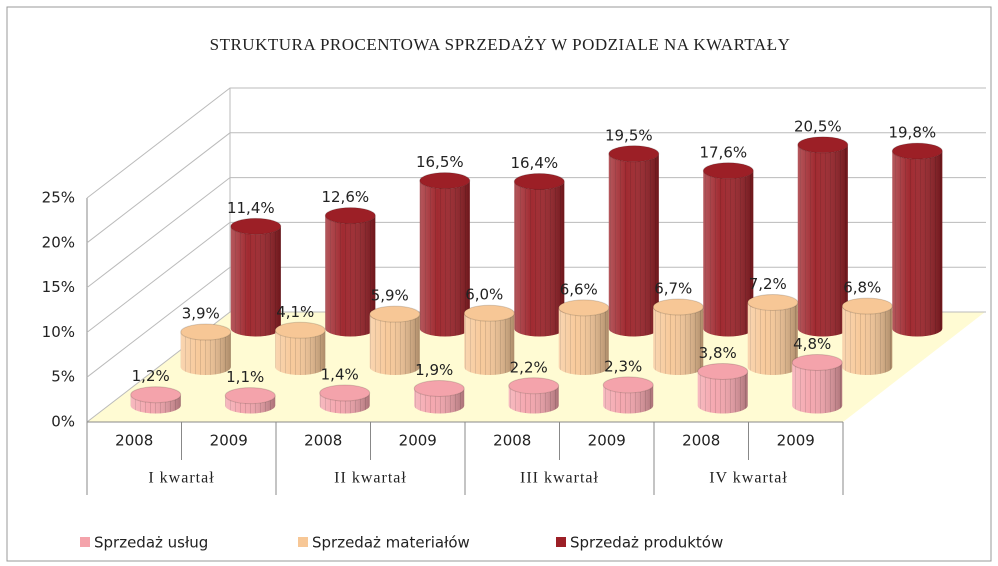  What do you see at coordinates (151, 376) in the screenshot?
I see `data-label: 1,2%` at bounding box center [151, 376].